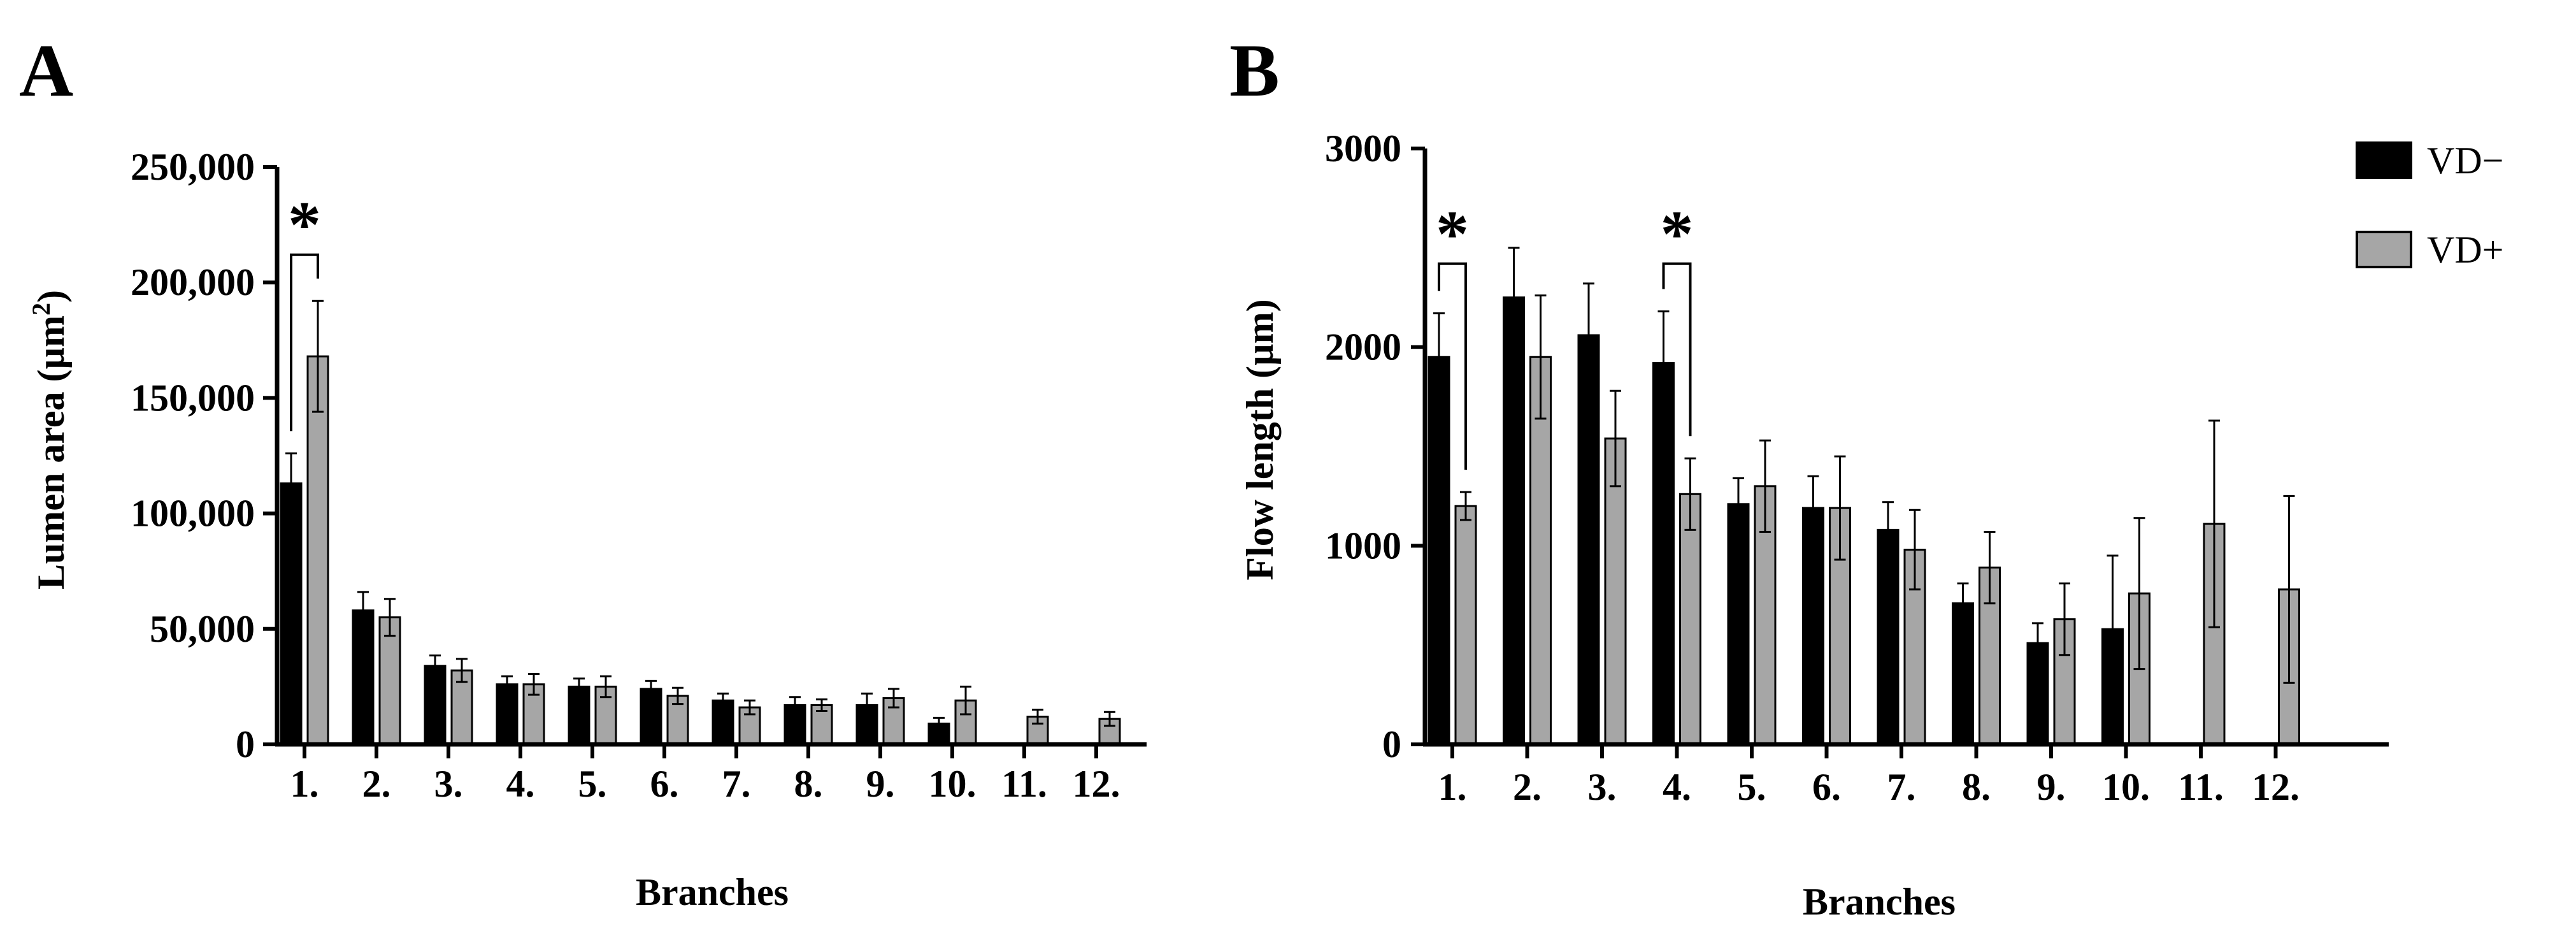  I want to click on panel-b-y-tick-label: 2000, so click(1363, 347).